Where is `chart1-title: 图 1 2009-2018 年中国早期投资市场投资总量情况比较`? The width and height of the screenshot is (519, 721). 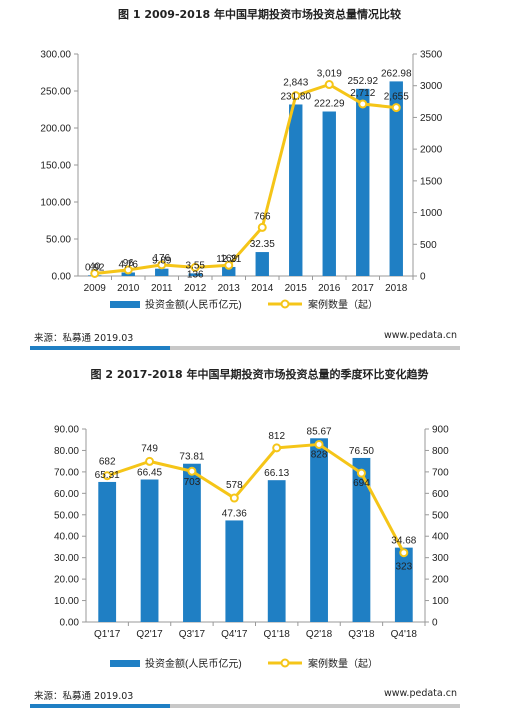
chart1-title: 图 1 2009-2018 年中国早期投资市场投资总量情况比较 is located at coordinates (259, 14).